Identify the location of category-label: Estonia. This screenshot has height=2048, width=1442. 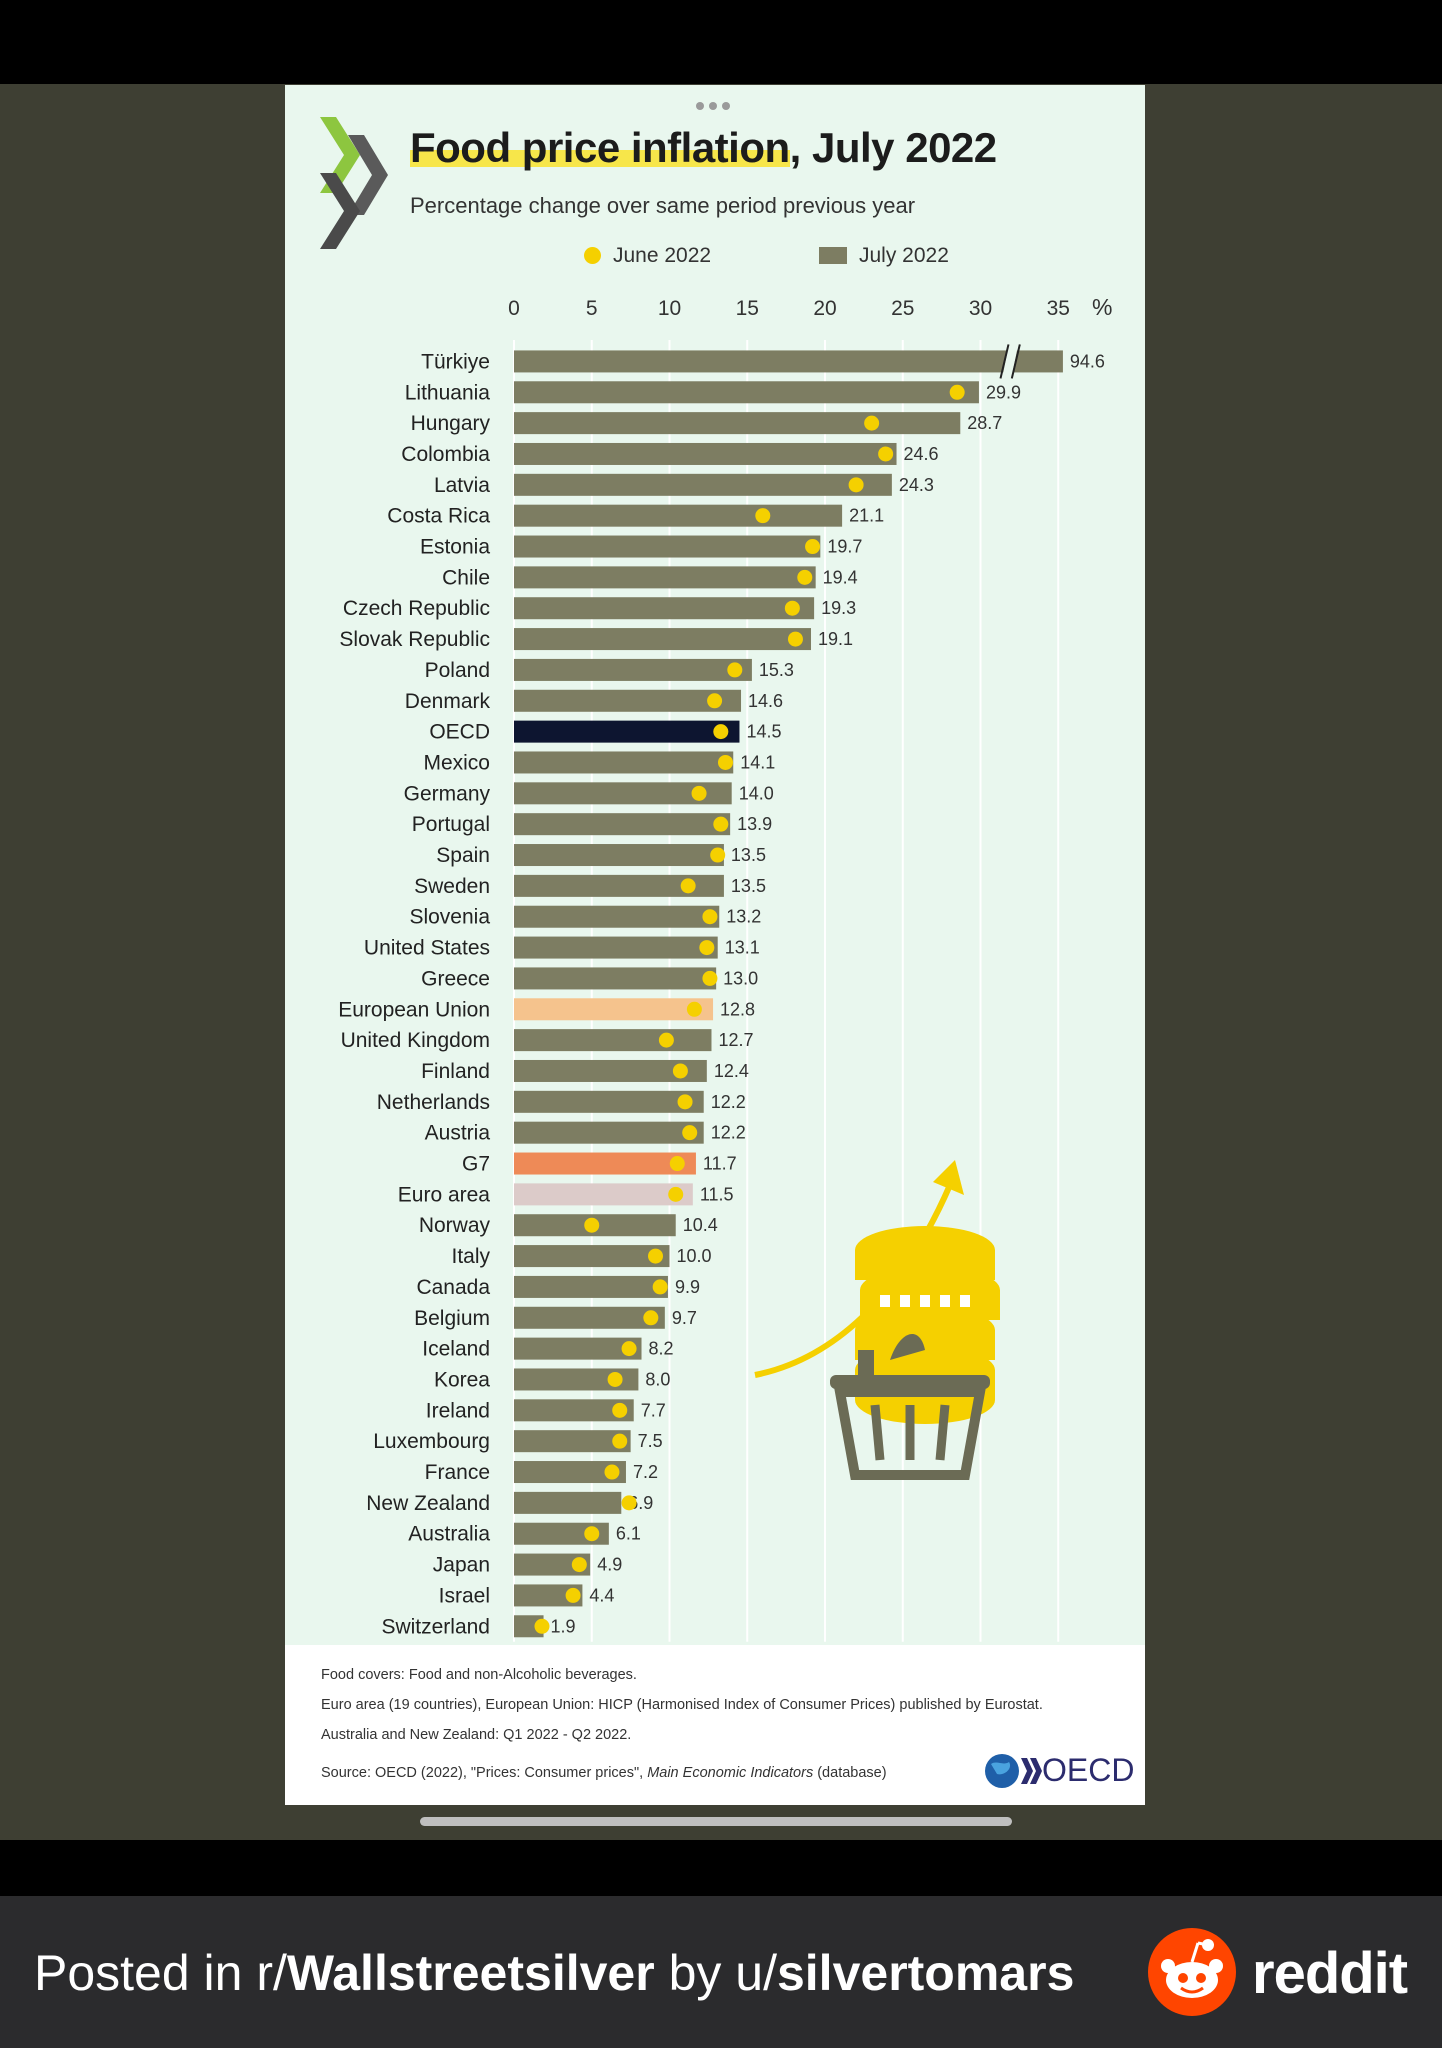
(455, 547).